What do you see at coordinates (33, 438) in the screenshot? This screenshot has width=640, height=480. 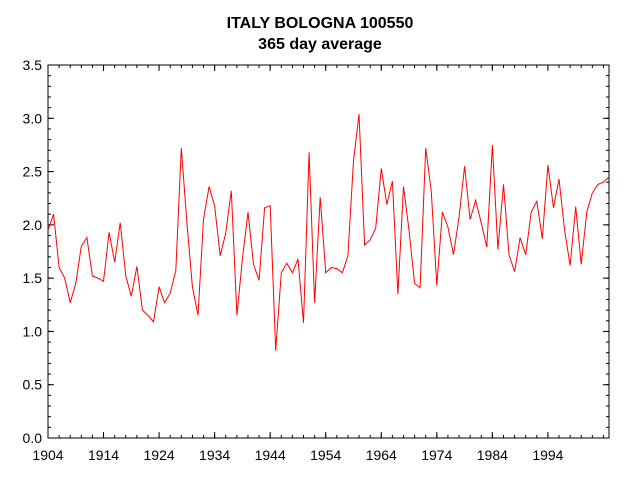 I see `y-tick-label: 0.0` at bounding box center [33, 438].